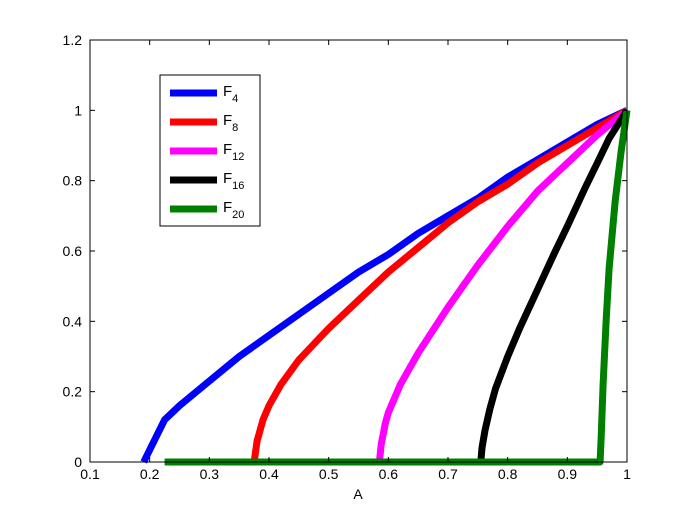  I want to click on legend-label-f8: F8, so click(230, 123).